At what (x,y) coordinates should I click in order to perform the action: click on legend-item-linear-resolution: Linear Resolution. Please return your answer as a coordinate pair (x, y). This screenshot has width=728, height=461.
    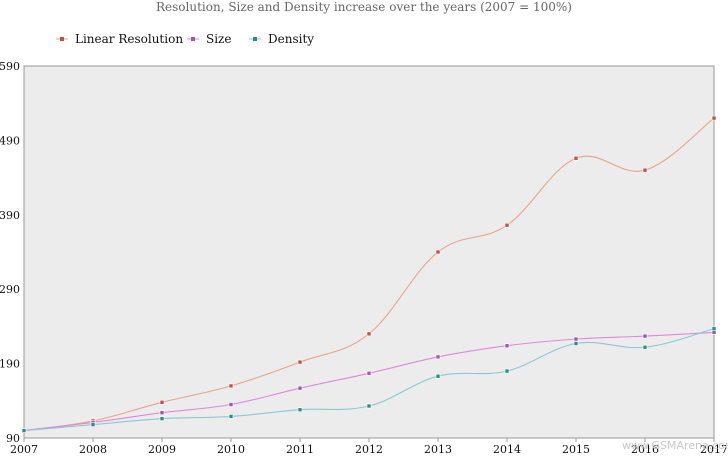
    Looking at the image, I should click on (119, 39).